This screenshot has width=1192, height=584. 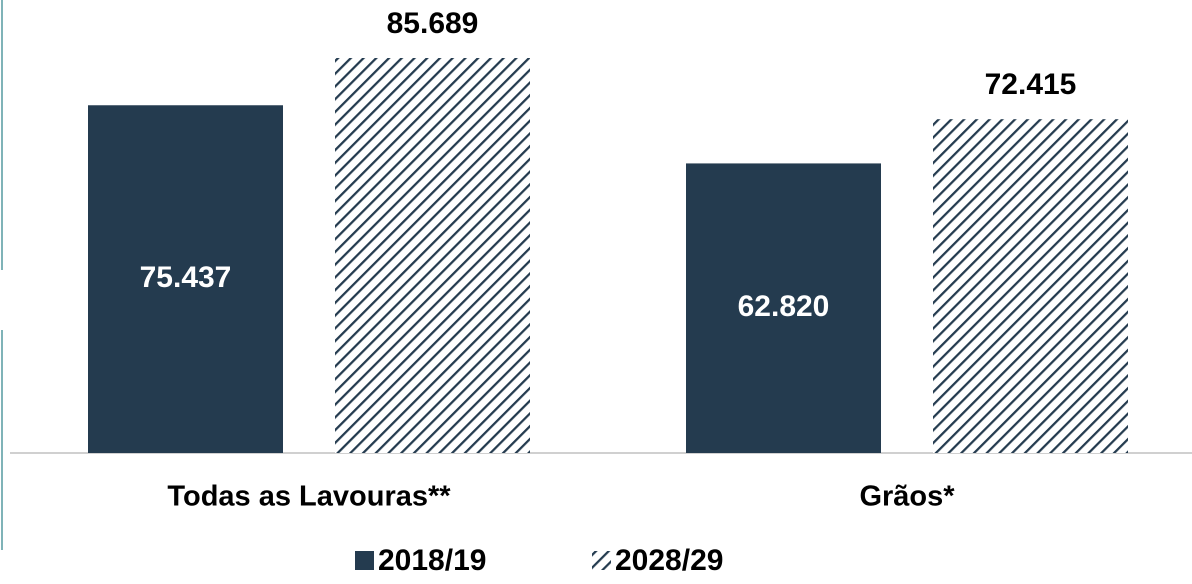 I want to click on legend-label: 2028/29, so click(x=669, y=560).